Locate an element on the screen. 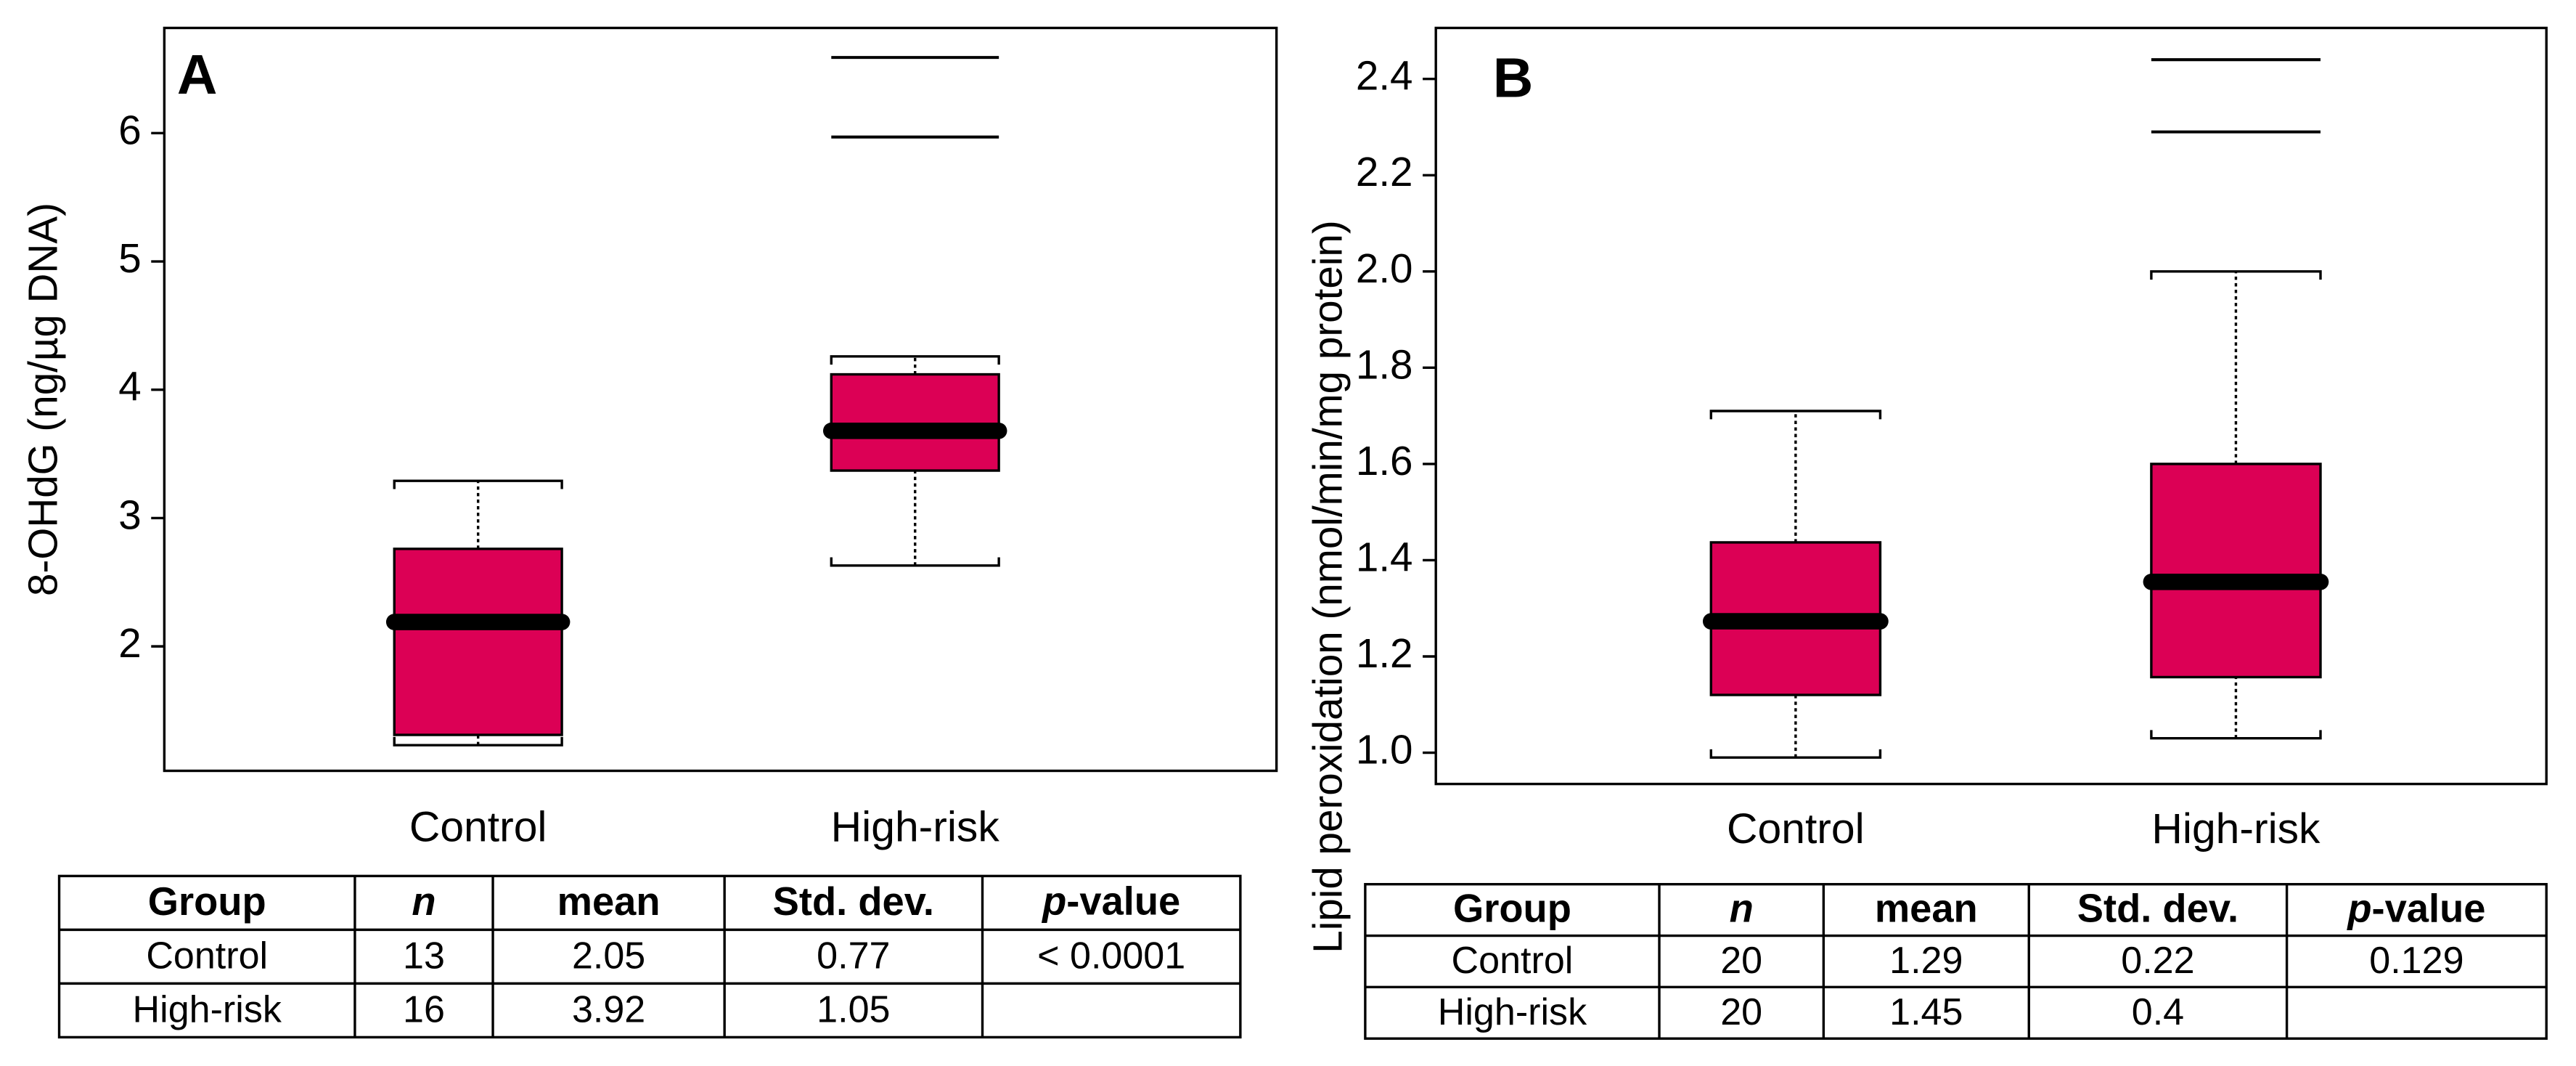  y-tick-label: 2.2 is located at coordinates (1385, 172).